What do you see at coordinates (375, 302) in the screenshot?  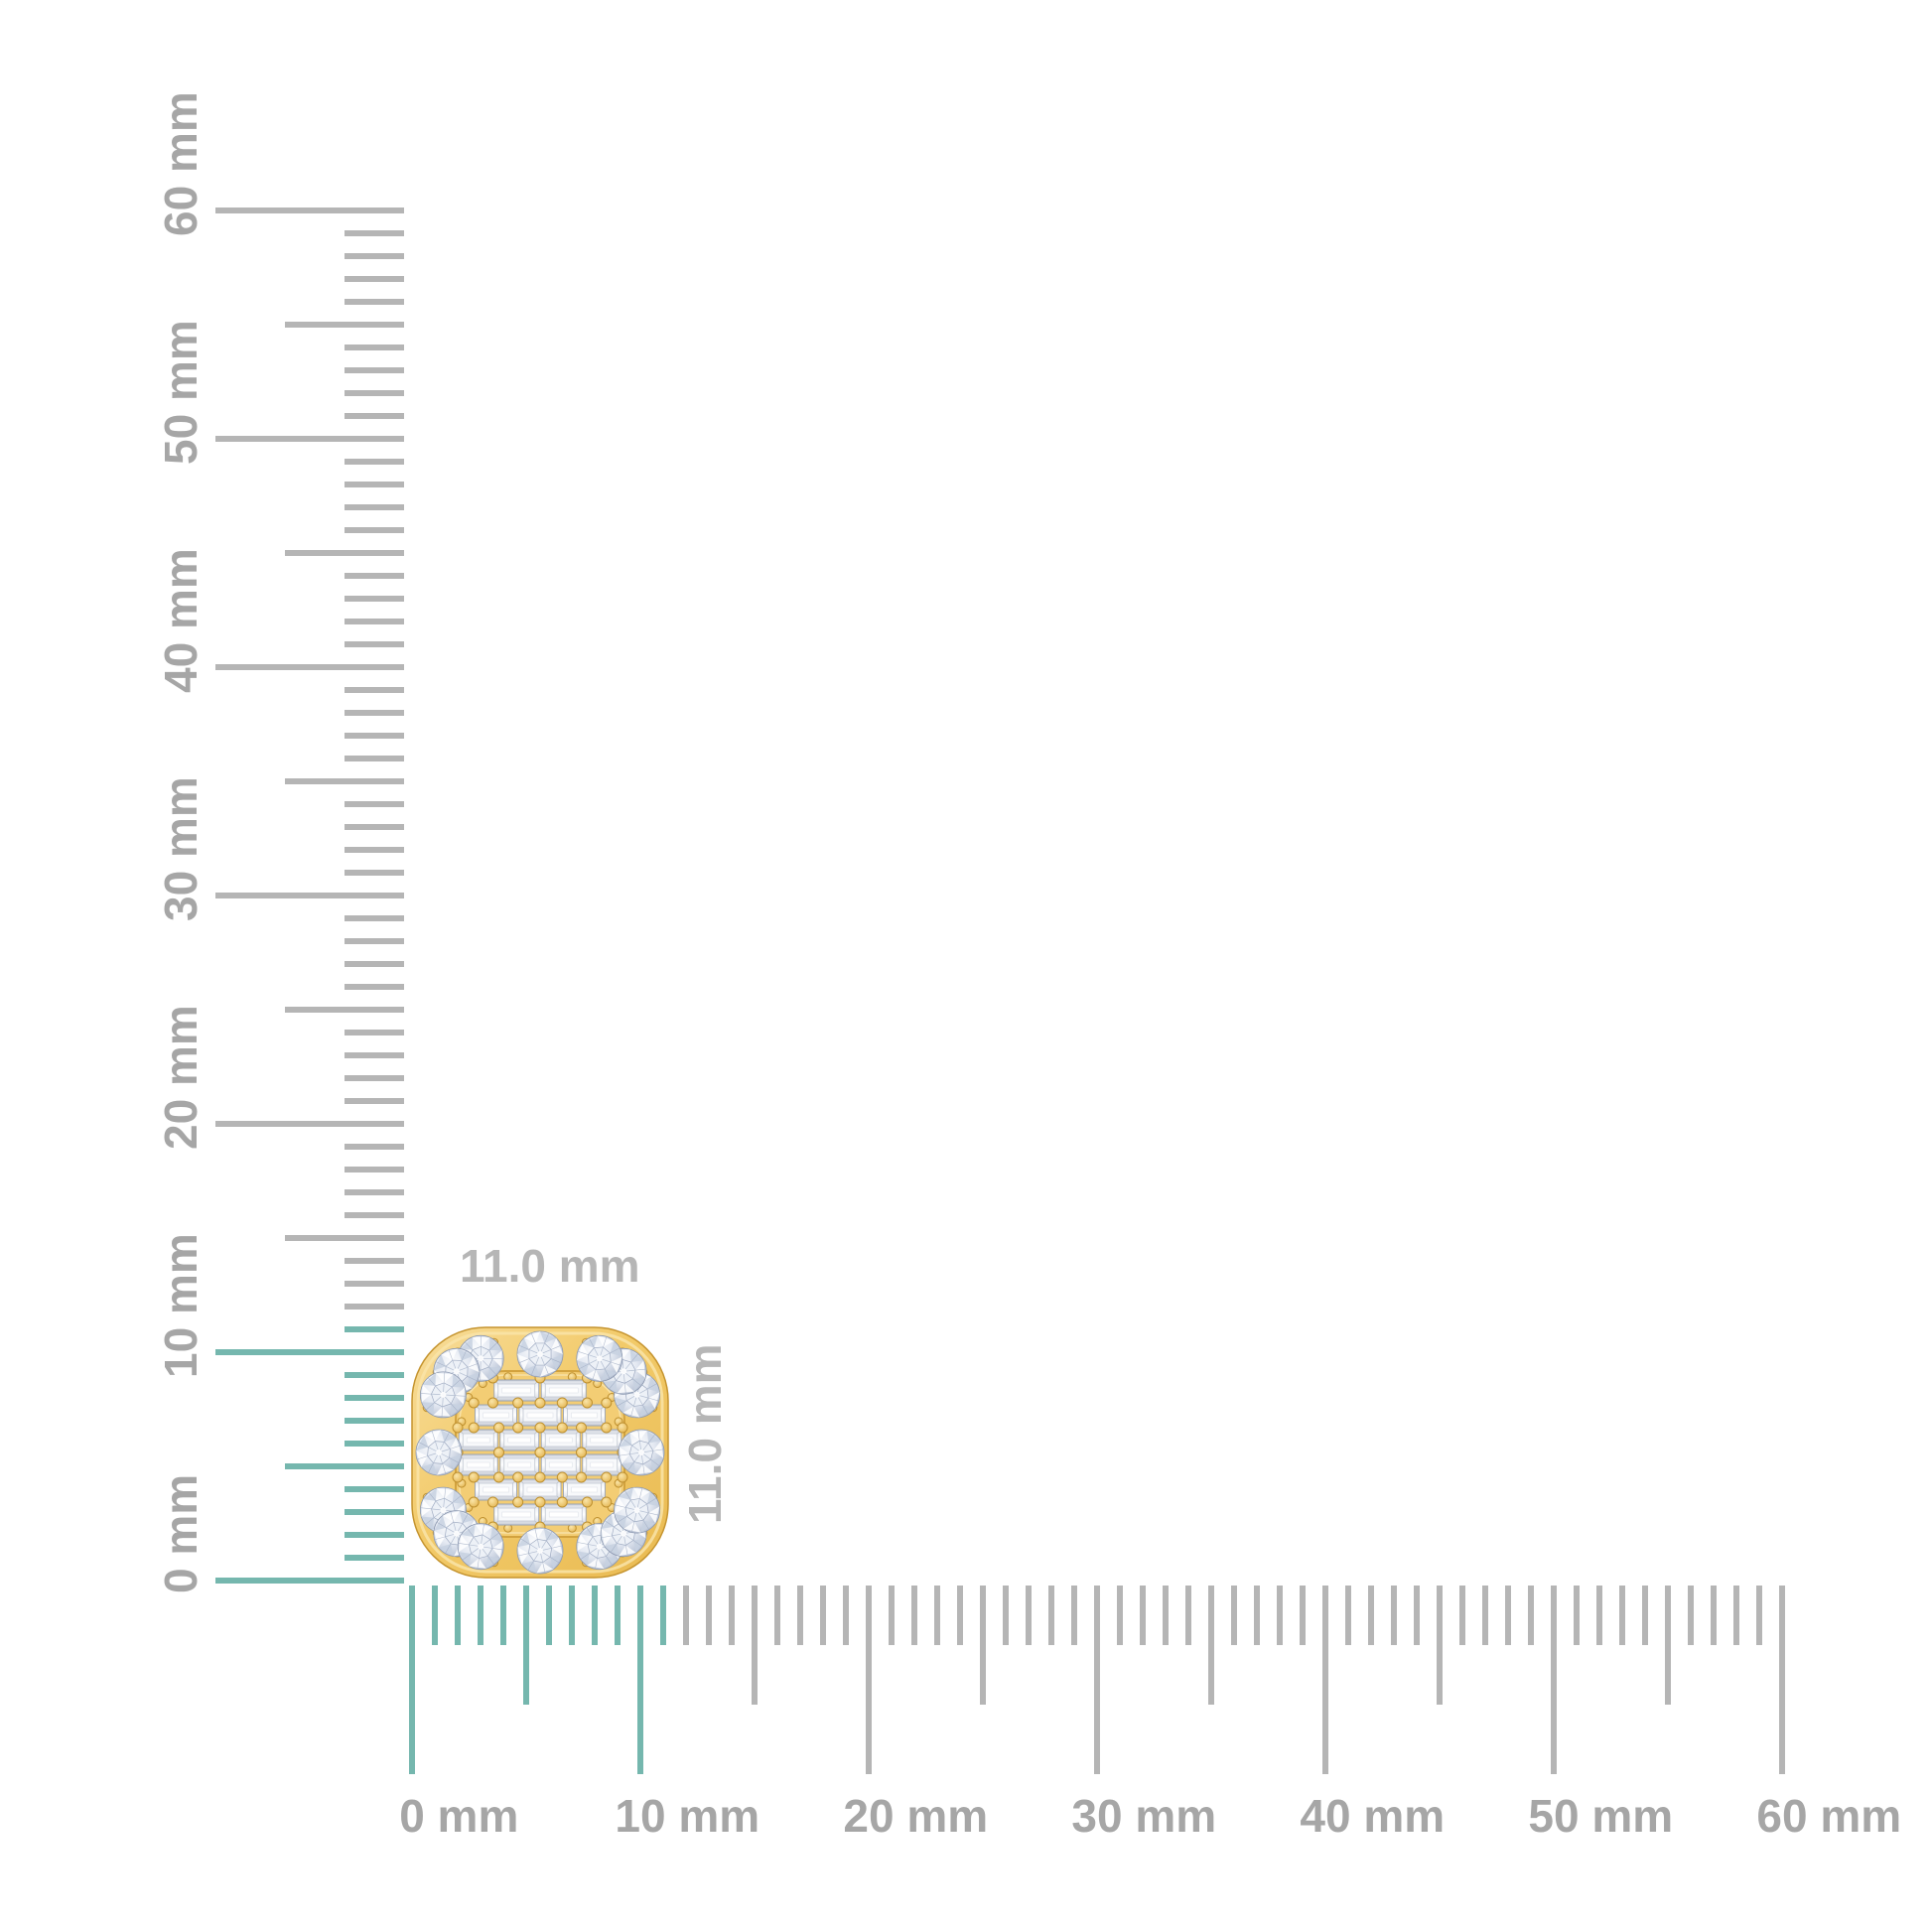 I see `v-ruler-tick-56mm` at bounding box center [375, 302].